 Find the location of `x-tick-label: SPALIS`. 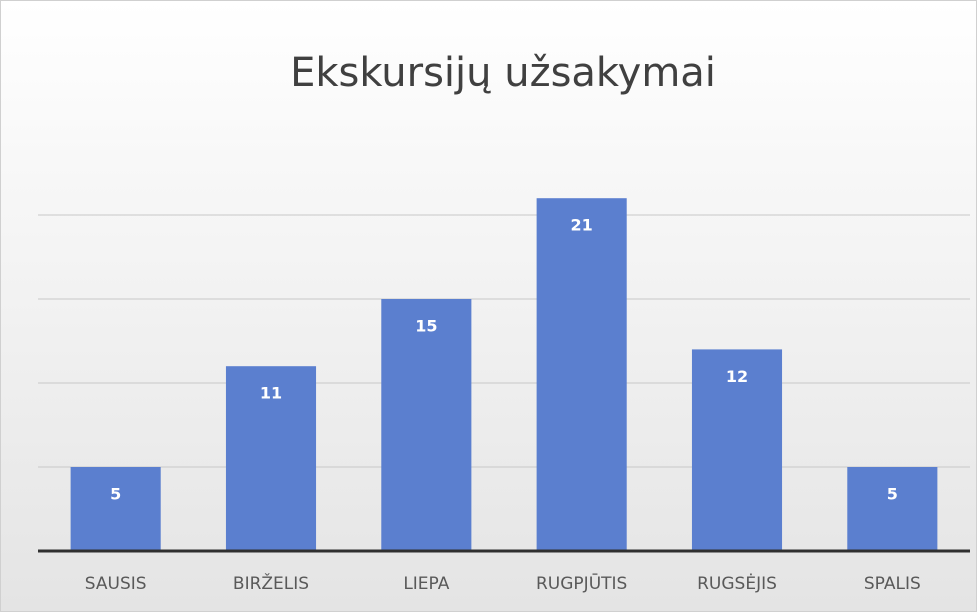

x-tick-label: SPALIS is located at coordinates (892, 584).